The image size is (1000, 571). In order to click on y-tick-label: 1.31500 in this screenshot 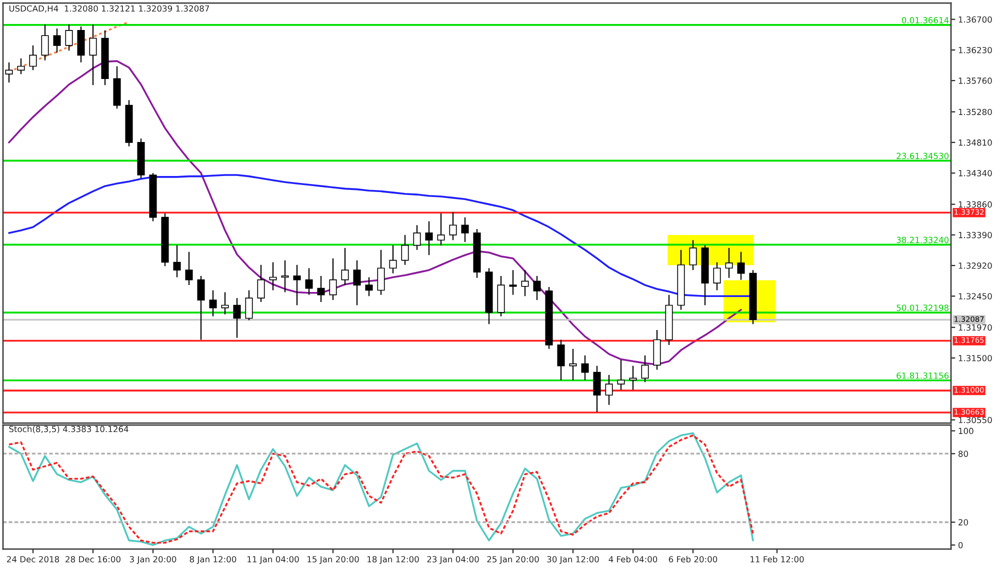, I will do `click(975, 358)`.